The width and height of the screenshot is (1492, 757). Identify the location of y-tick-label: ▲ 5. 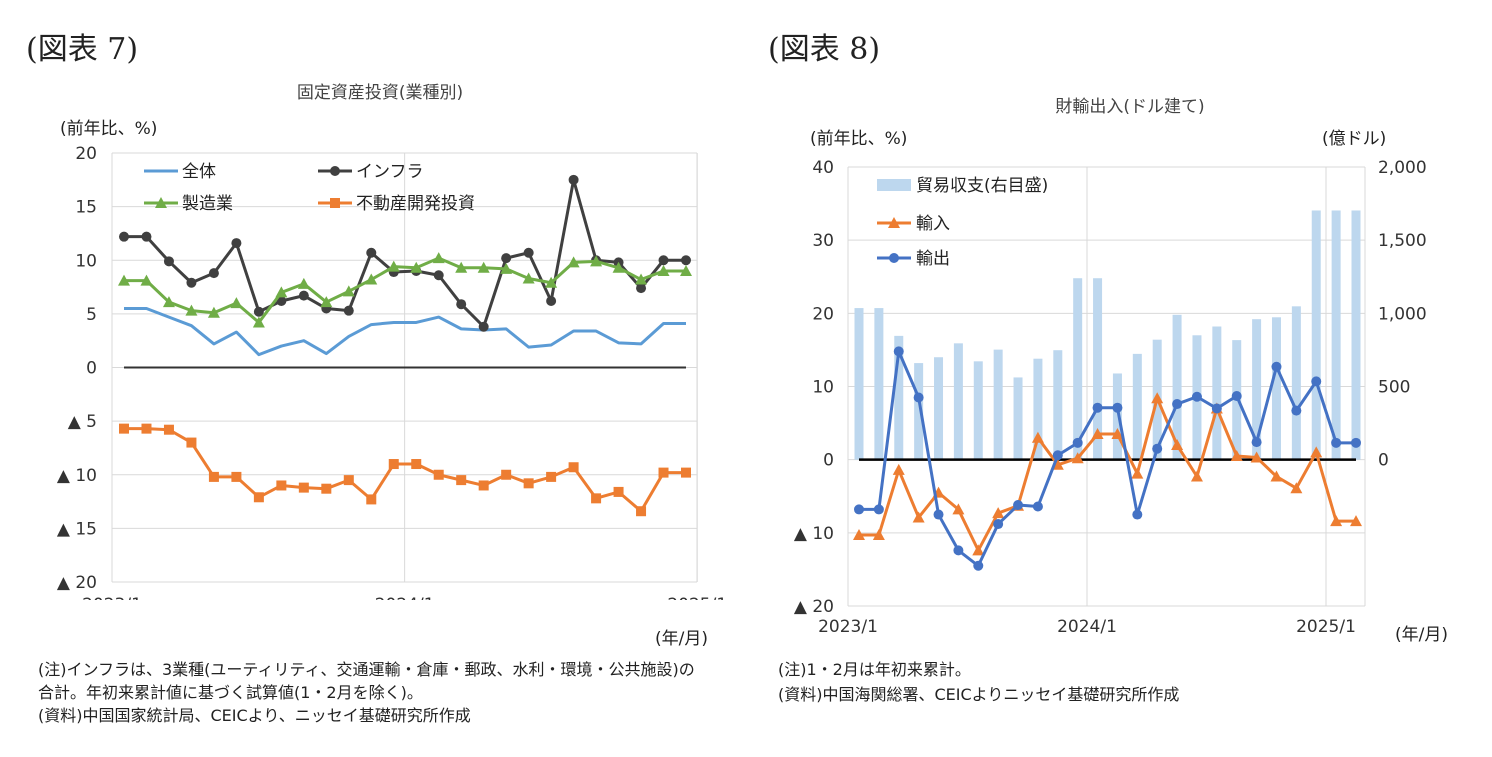
(82, 422).